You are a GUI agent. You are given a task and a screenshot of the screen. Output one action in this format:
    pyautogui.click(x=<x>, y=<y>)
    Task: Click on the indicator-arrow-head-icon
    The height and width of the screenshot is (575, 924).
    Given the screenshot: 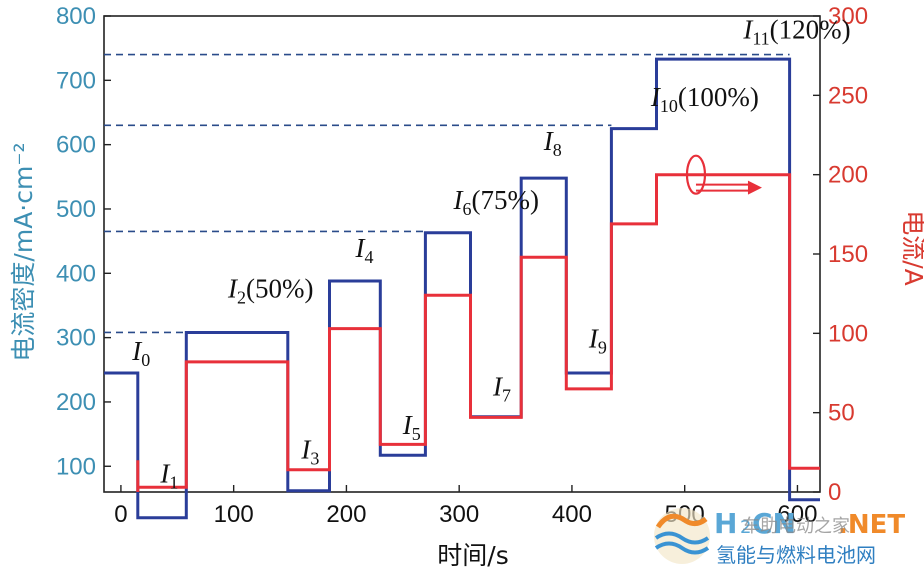 What is the action you would take?
    pyautogui.click(x=754, y=187)
    